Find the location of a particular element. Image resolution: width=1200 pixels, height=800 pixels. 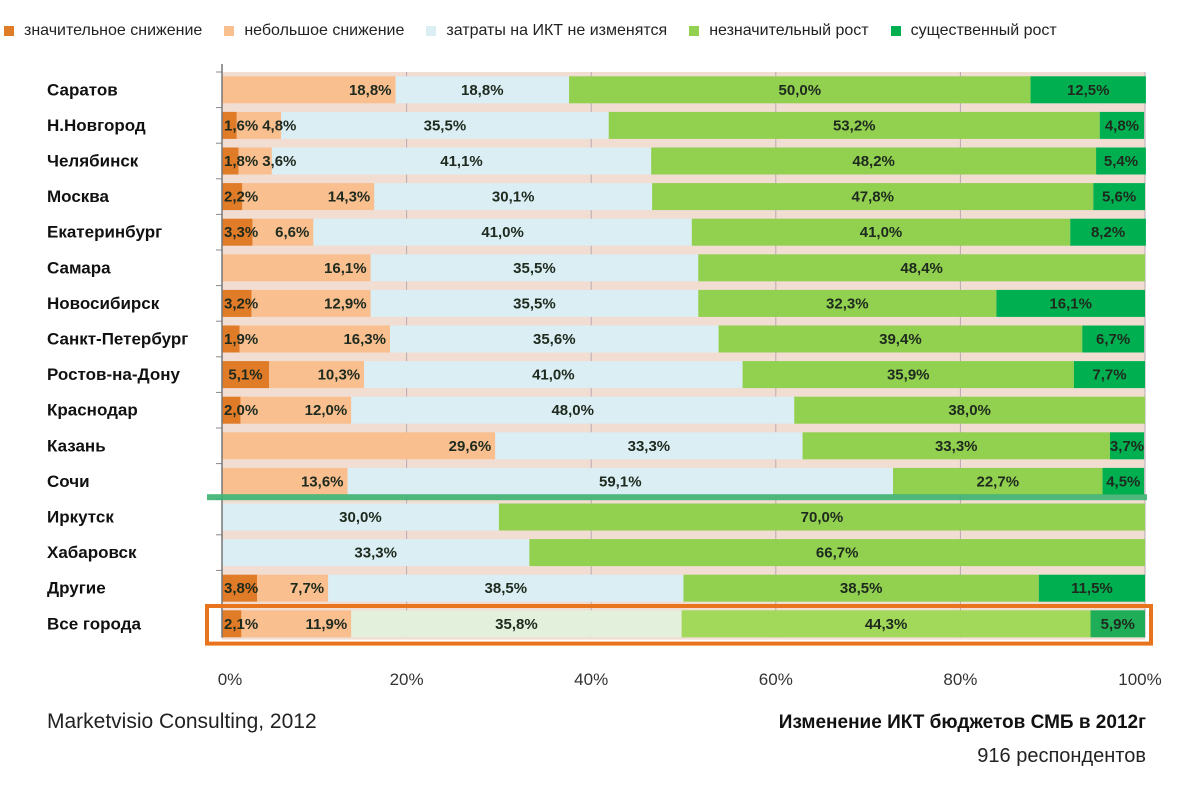

data-label: 14,3% is located at coordinates (349, 197).